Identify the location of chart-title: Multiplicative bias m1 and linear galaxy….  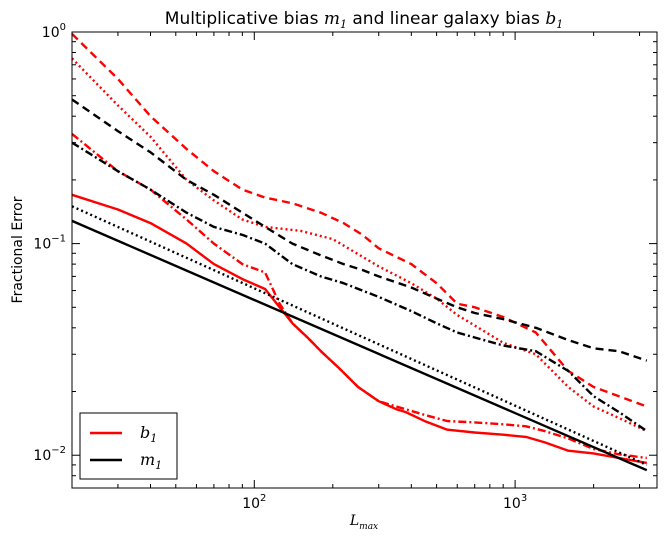
(364, 20).